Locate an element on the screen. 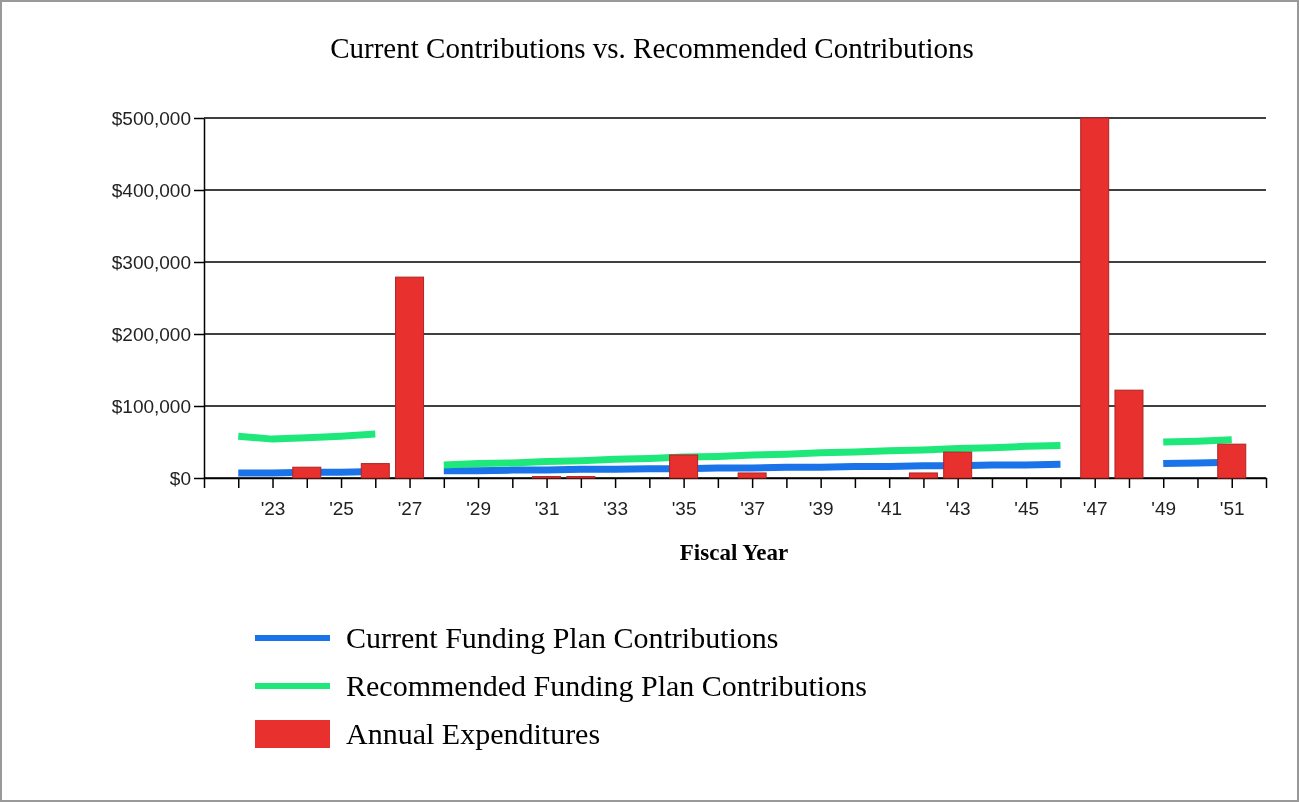 The height and width of the screenshot is (802, 1299). legend-label: Current Funding Plan Contributions is located at coordinates (562, 637).